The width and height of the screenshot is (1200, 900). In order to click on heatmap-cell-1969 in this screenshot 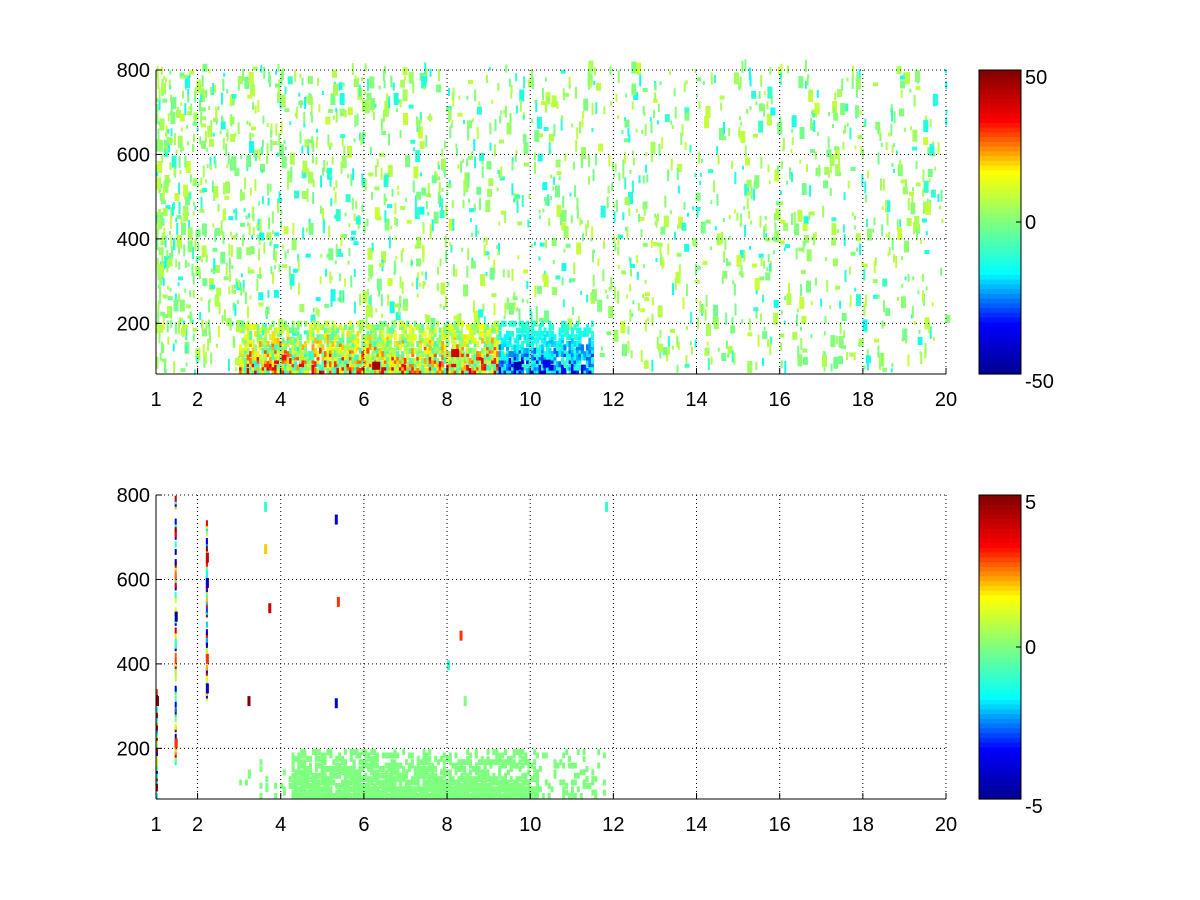, I will do `click(708, 221)`.